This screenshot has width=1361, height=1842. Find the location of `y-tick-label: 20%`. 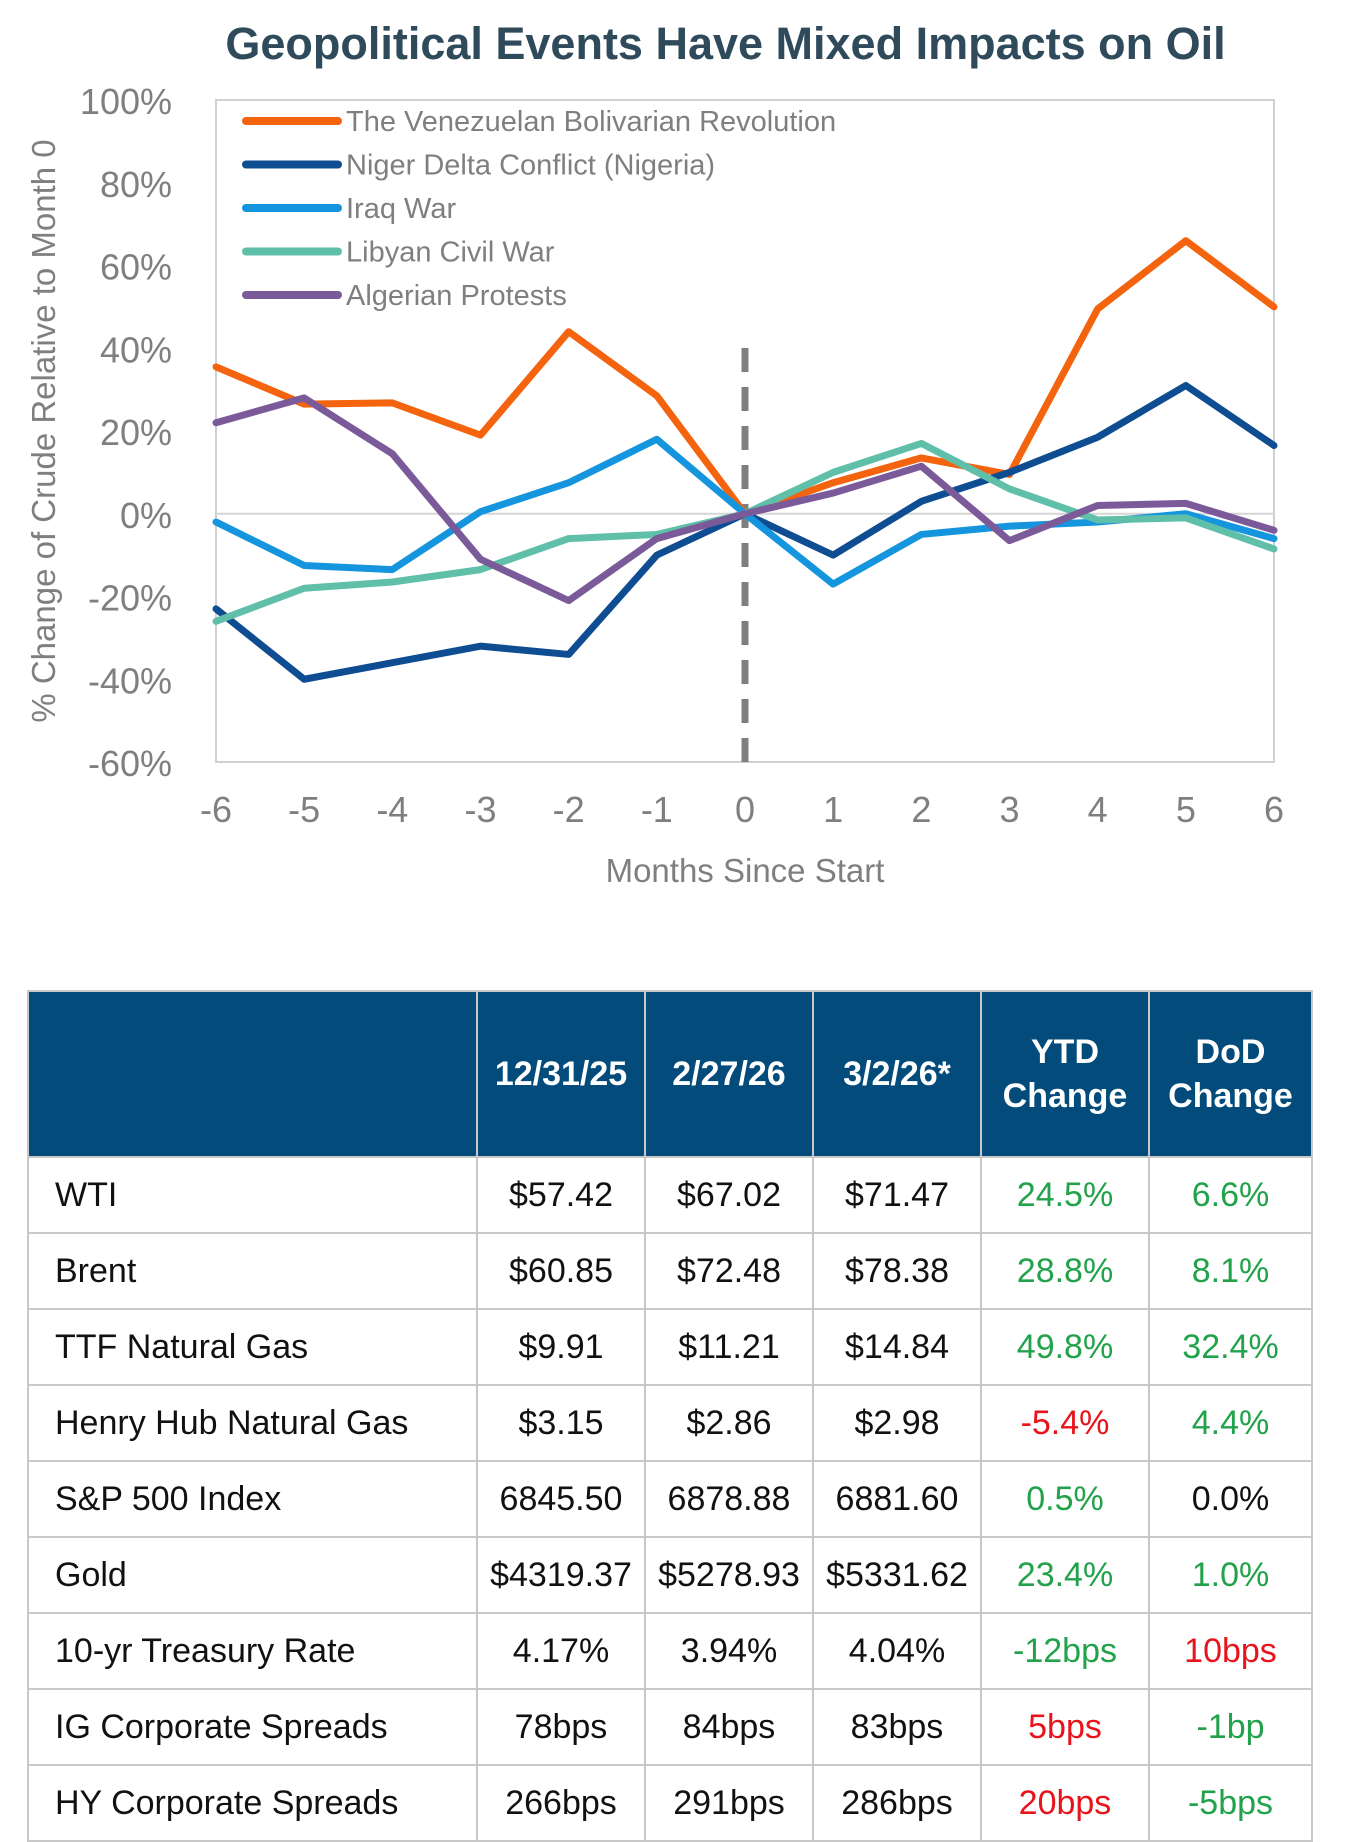

y-tick-label: 20% is located at coordinates (136, 432).